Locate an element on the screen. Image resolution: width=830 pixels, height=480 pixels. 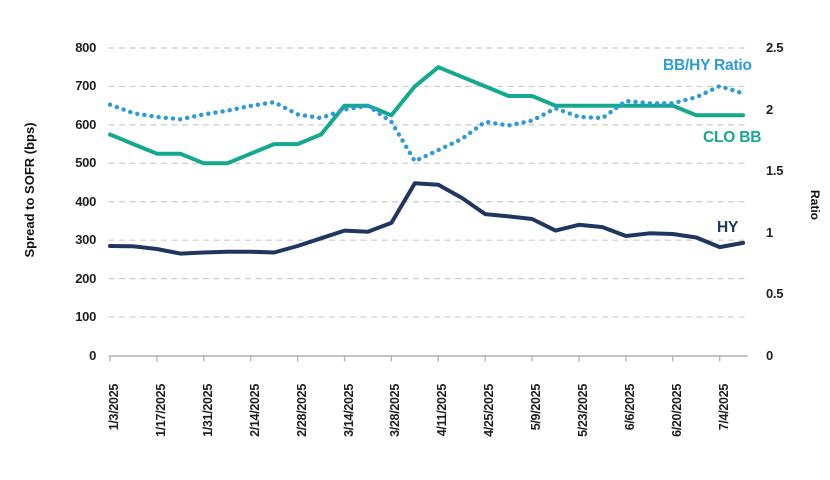
x-date-label: 6/6/2025 is located at coordinates (629, 407).